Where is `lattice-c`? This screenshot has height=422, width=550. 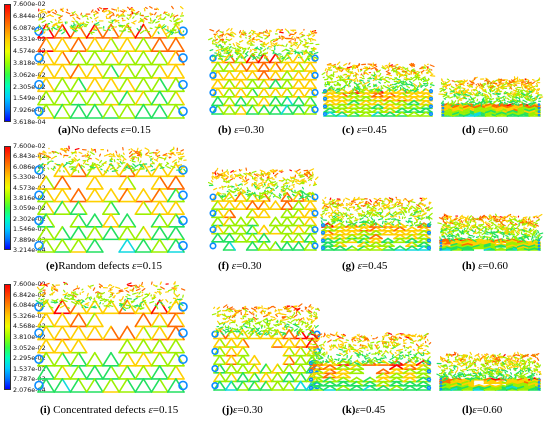 lattice-c is located at coordinates (378, 89).